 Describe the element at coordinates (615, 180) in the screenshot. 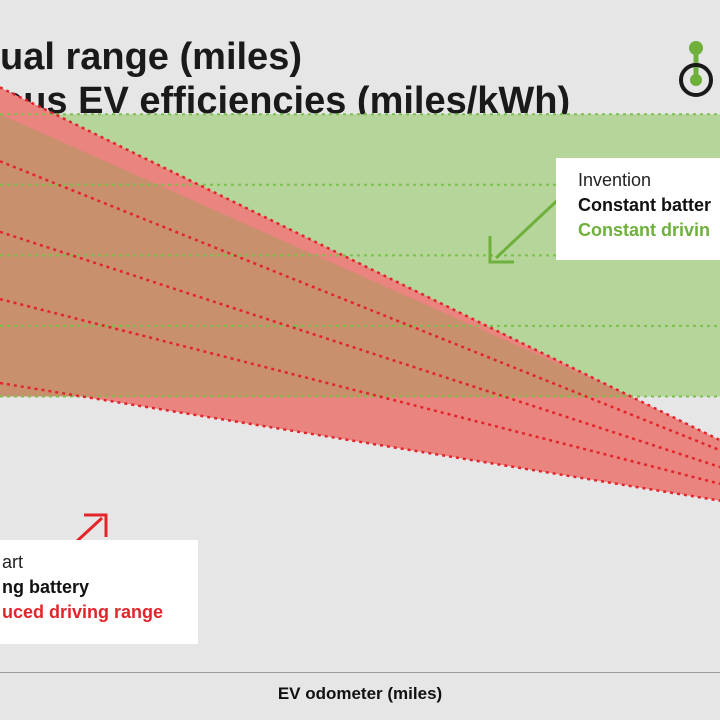

I see `invention-callout-heading: Invention` at that location.